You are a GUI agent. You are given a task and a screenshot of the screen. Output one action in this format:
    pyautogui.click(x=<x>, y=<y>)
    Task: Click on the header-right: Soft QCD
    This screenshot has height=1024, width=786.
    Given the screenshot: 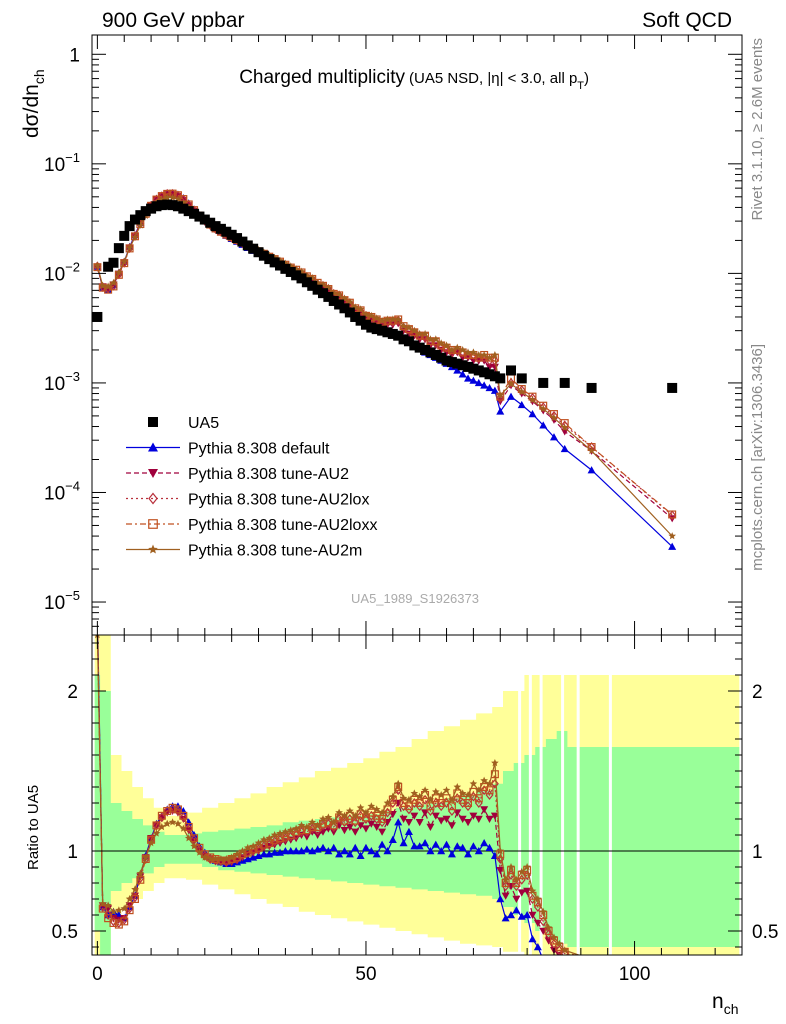 What is the action you would take?
    pyautogui.click(x=687, y=20)
    